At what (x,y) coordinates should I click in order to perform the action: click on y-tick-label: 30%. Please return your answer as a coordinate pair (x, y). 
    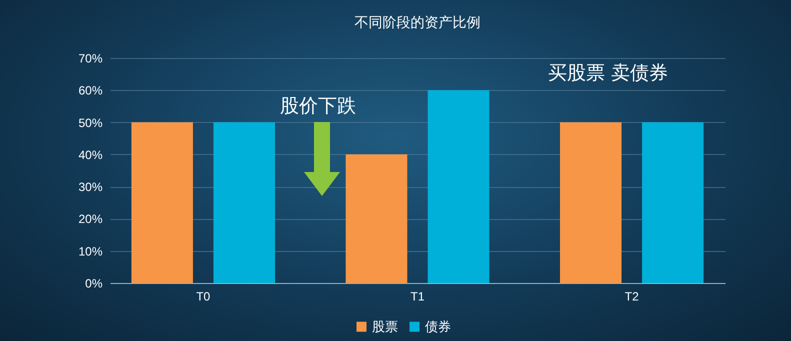
    Looking at the image, I should click on (90, 187).